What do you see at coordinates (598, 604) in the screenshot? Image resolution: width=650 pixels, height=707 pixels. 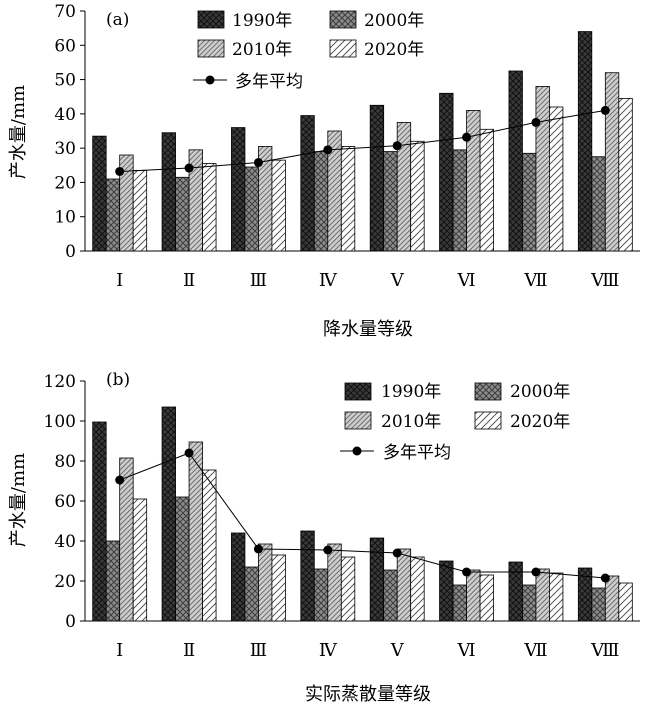 I see `bar-b-series1-cat7` at bounding box center [598, 604].